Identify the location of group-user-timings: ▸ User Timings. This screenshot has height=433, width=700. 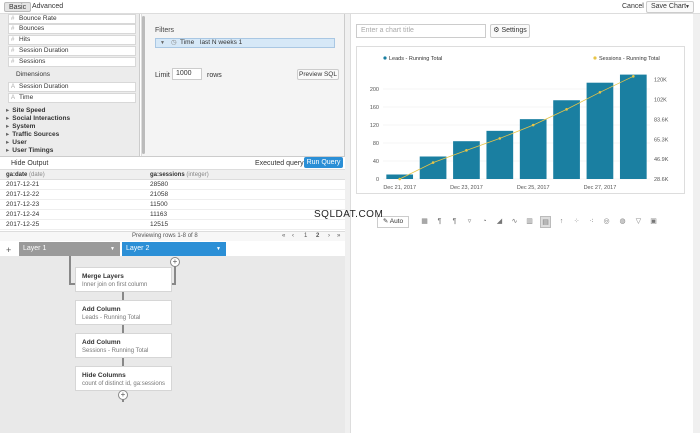
(30, 150).